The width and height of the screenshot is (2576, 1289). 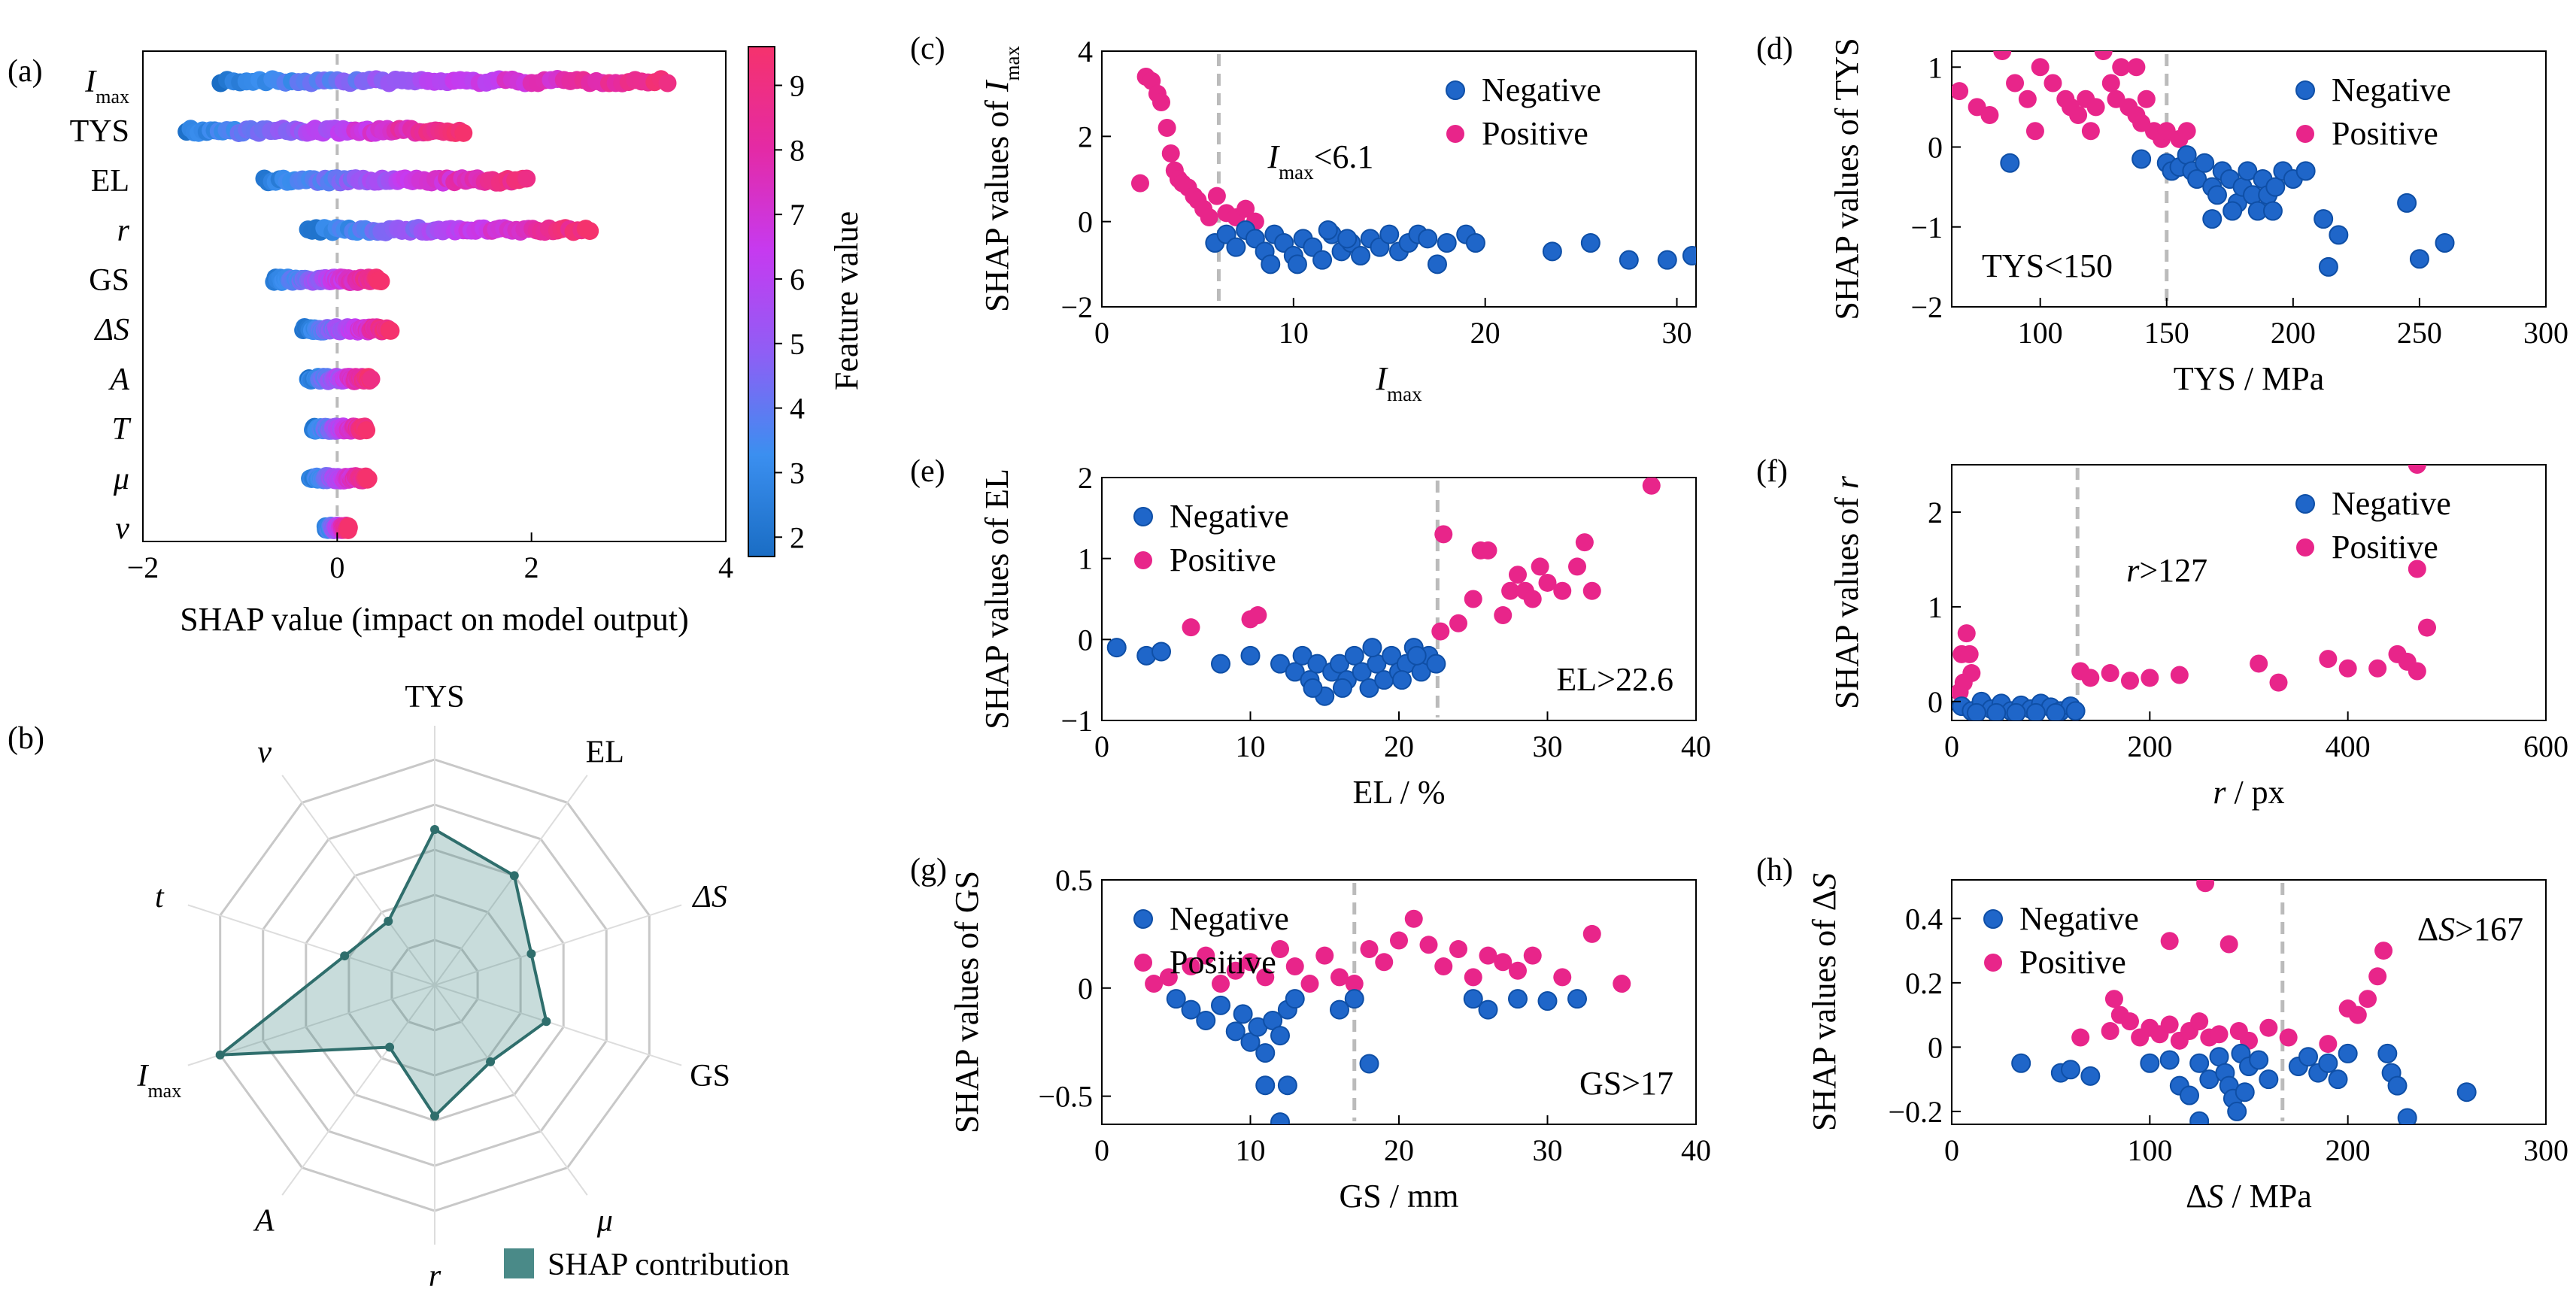 I want to click on panel-label: (h), so click(x=1774, y=870).